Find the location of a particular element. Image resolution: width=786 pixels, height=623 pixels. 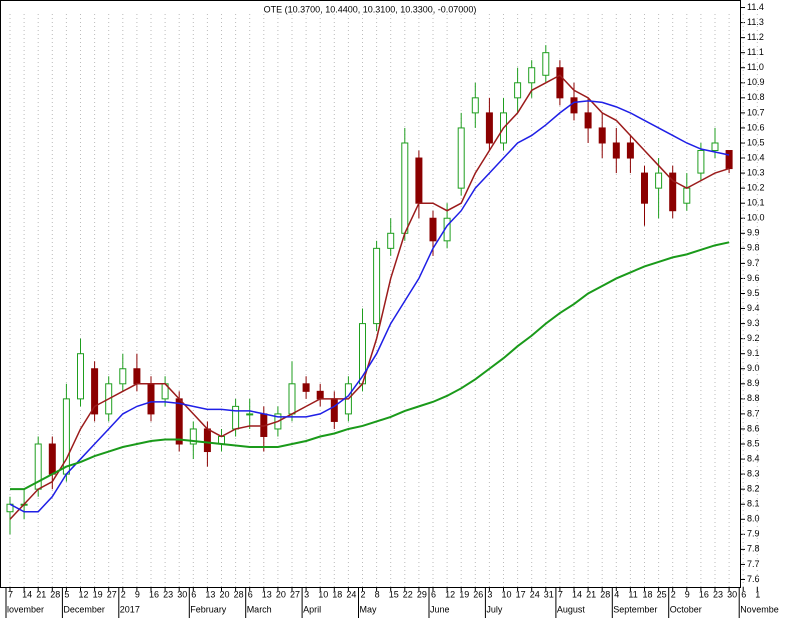

month-label: December is located at coordinates (84, 609).